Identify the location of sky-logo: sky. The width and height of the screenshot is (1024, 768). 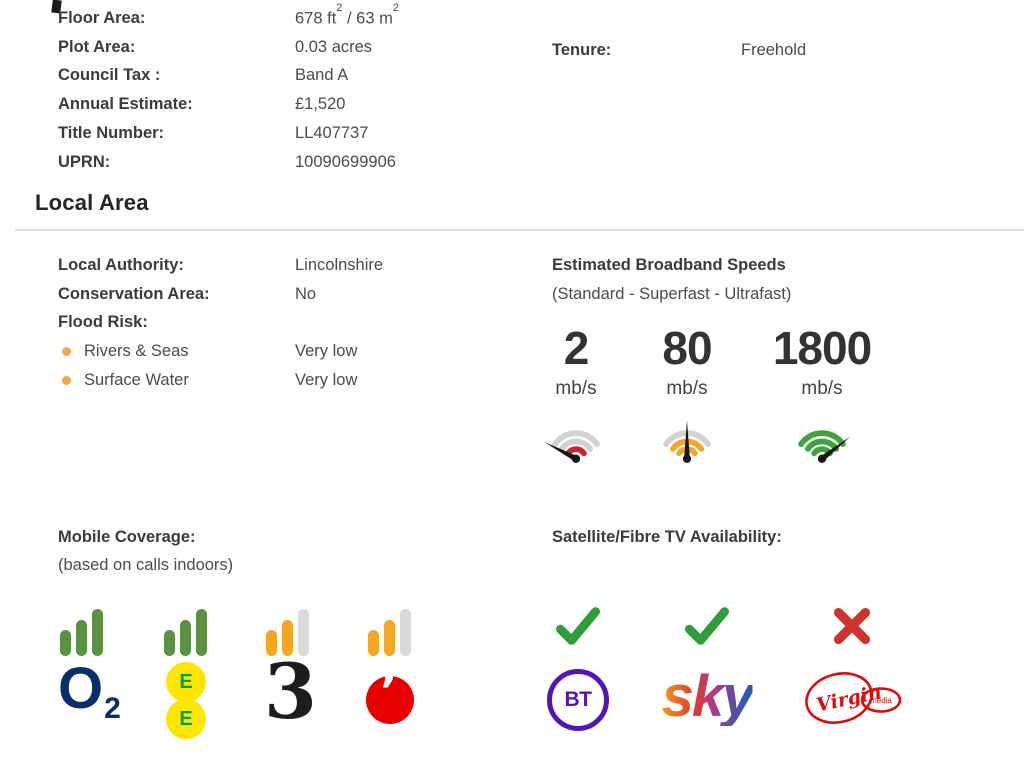
(708, 696).